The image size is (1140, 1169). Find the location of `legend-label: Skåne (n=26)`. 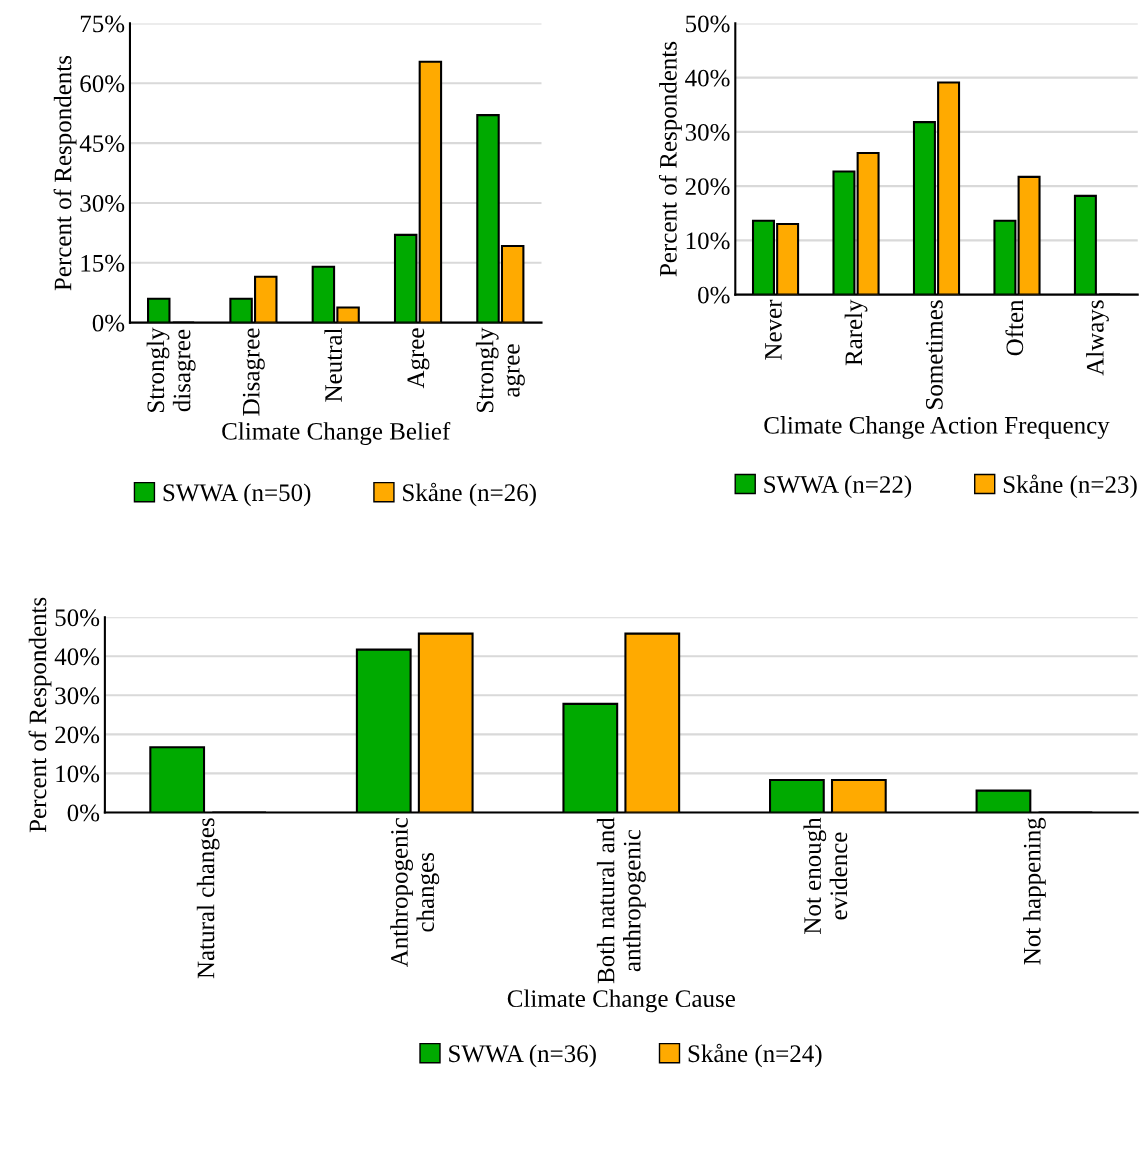

legend-label: Skåne (n=26) is located at coordinates (469, 494).